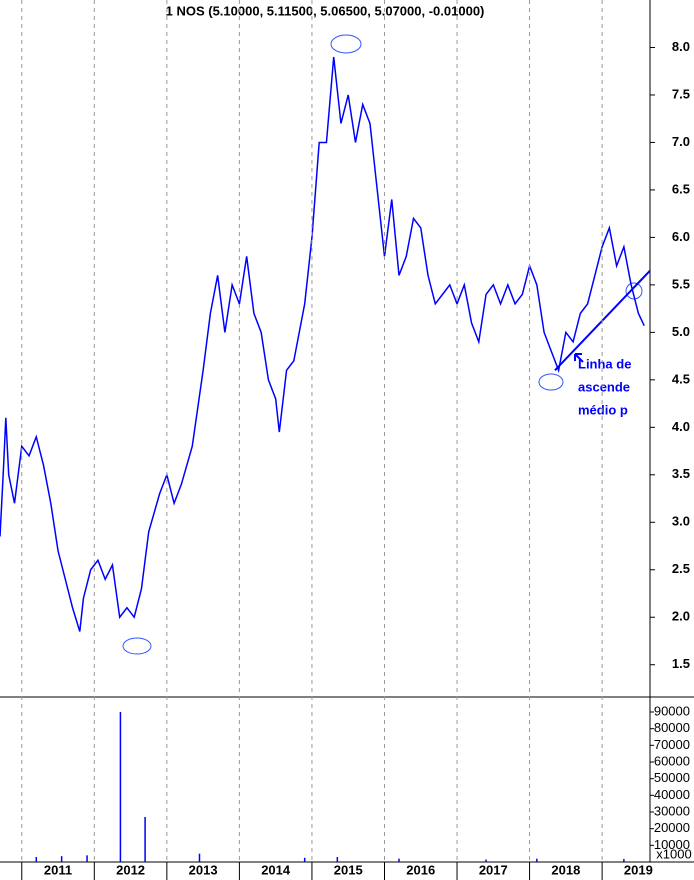  Describe the element at coordinates (673, 853) in the screenshot. I see `unit-label: x1000` at that location.